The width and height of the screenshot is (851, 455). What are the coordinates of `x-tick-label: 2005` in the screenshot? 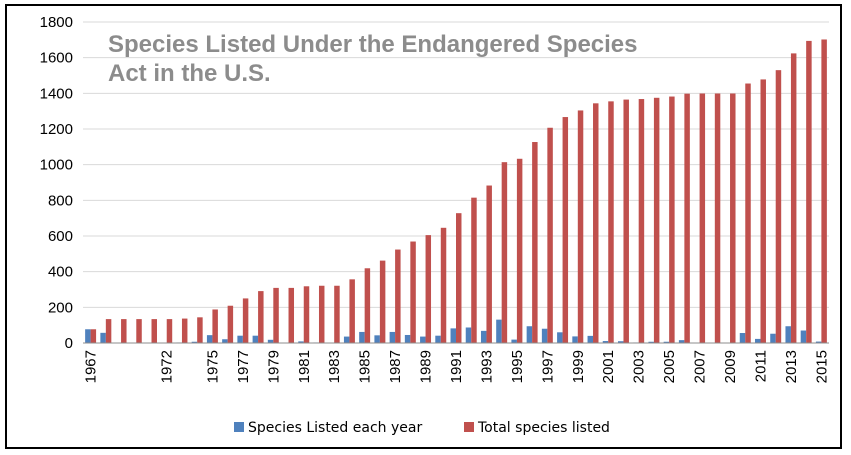 It's located at (669, 366).